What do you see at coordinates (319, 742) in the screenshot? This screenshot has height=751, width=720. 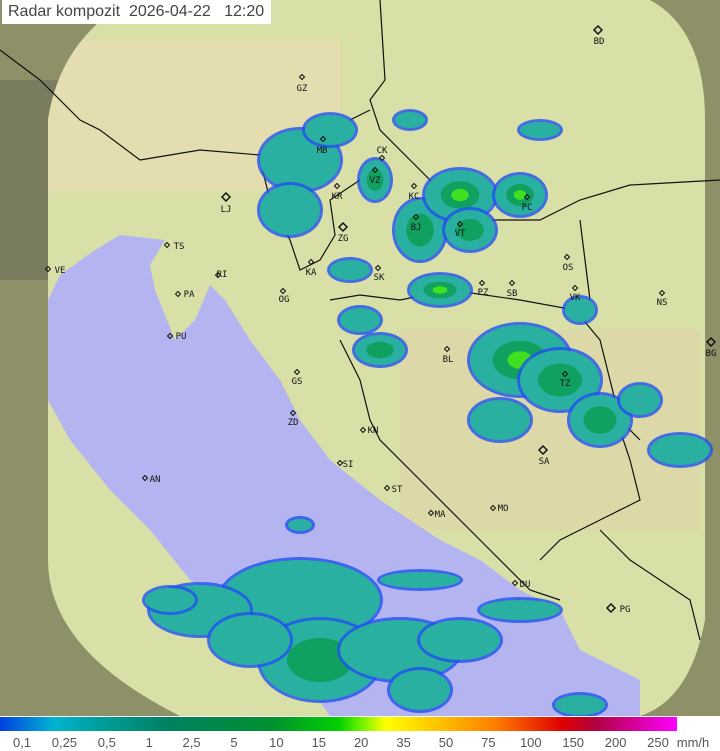 I see `scale-value: 15` at bounding box center [319, 742].